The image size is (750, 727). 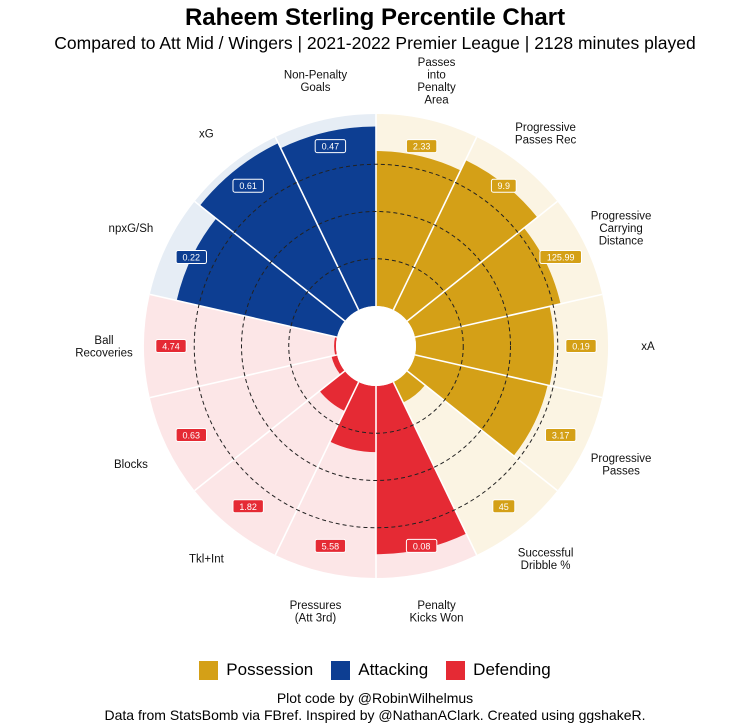 What do you see at coordinates (338, 364) in the screenshot?
I see `bar-blocks` at bounding box center [338, 364].